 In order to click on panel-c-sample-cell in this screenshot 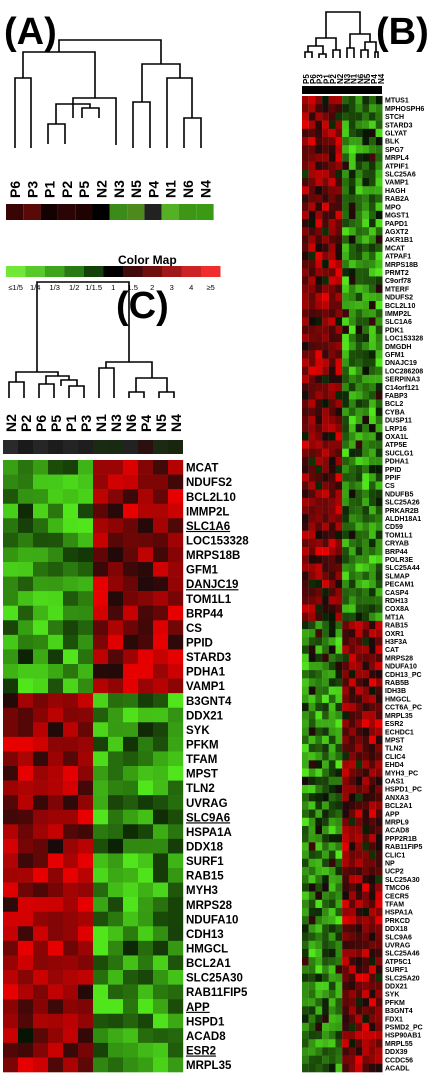, I will do `click(145, 447)`.